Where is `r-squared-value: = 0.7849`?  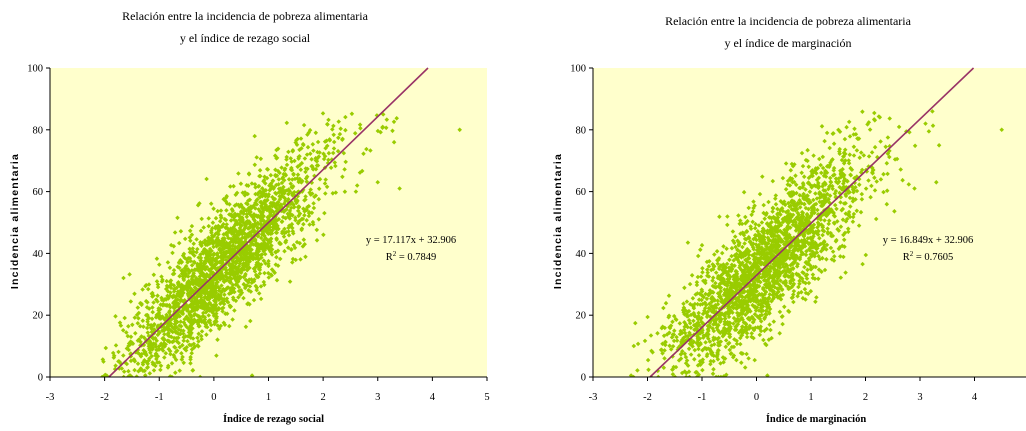 r-squared-value: = 0.7849 is located at coordinates (416, 257).